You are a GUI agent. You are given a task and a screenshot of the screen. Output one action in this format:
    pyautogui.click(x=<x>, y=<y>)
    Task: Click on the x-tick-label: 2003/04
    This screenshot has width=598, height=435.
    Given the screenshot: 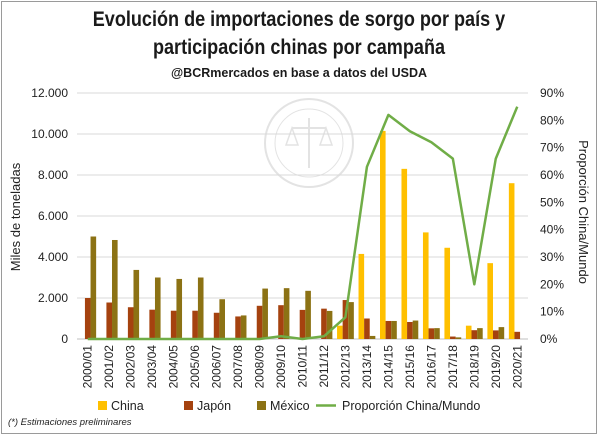 What is the action you would take?
    pyautogui.click(x=152, y=367)
    